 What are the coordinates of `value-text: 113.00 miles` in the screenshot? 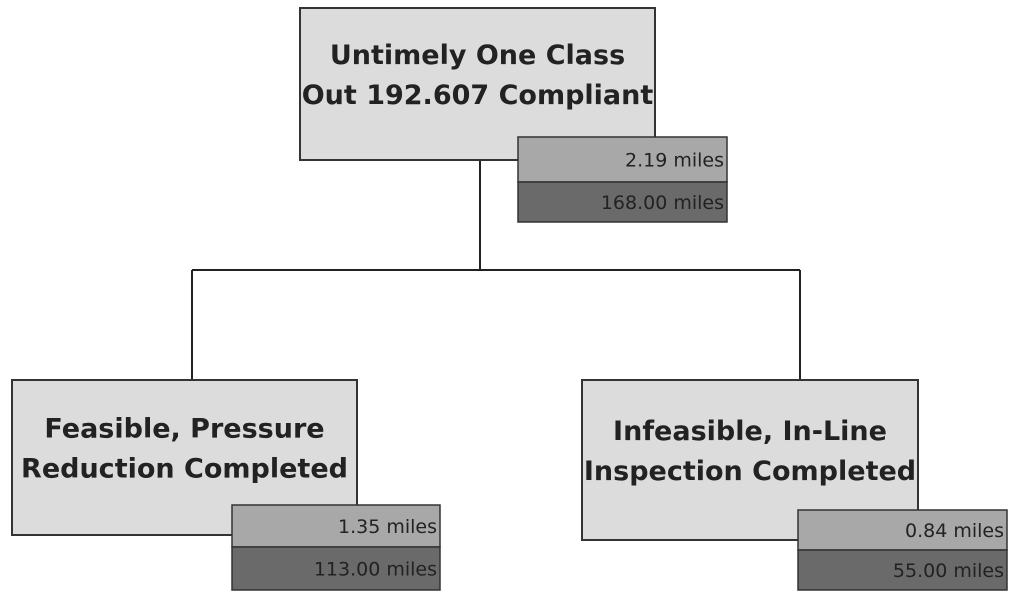 It's located at (375, 570).